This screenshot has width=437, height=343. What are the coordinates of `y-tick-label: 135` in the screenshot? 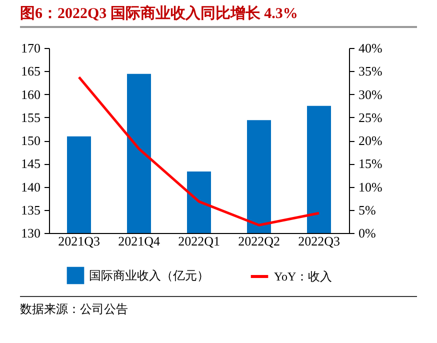 It's located at (30, 210).